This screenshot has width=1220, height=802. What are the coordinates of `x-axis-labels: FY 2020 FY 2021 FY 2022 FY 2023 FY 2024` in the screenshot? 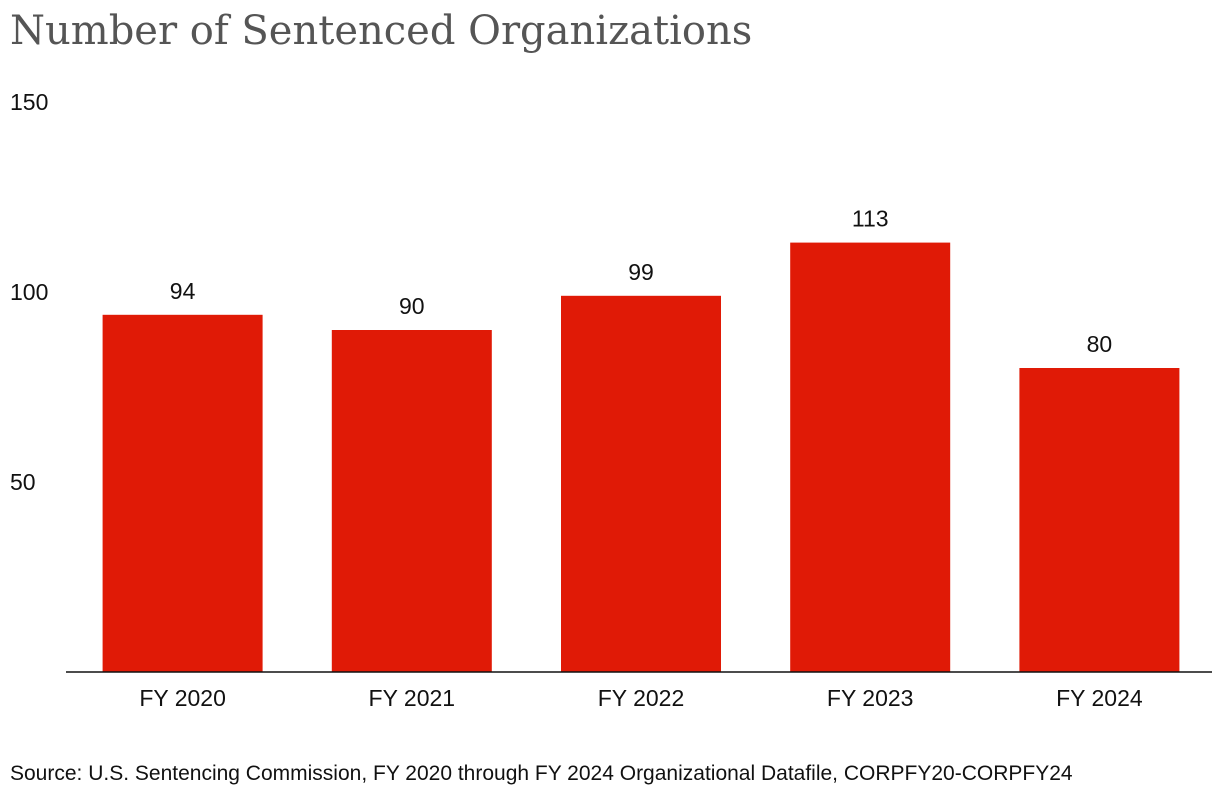 It's located at (641, 698).